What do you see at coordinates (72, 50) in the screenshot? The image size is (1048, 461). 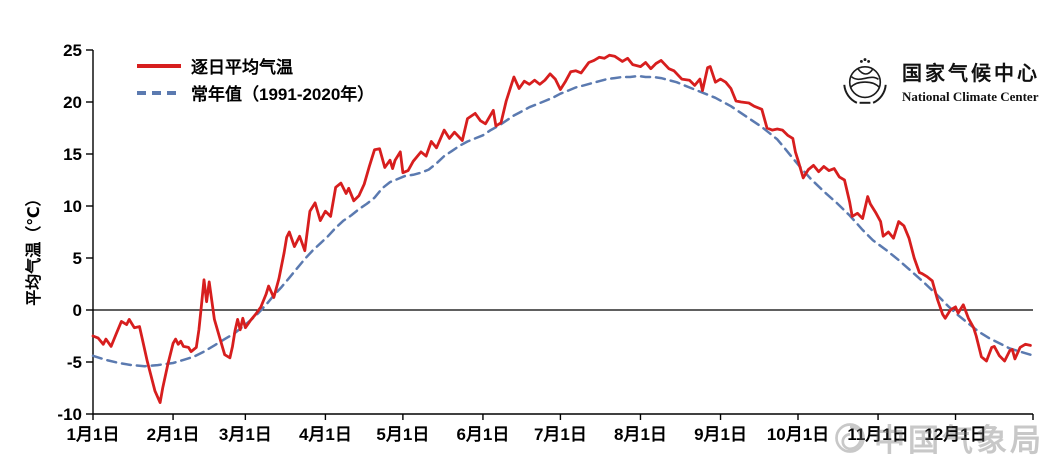 I see `svg-text: 25` at bounding box center [72, 50].